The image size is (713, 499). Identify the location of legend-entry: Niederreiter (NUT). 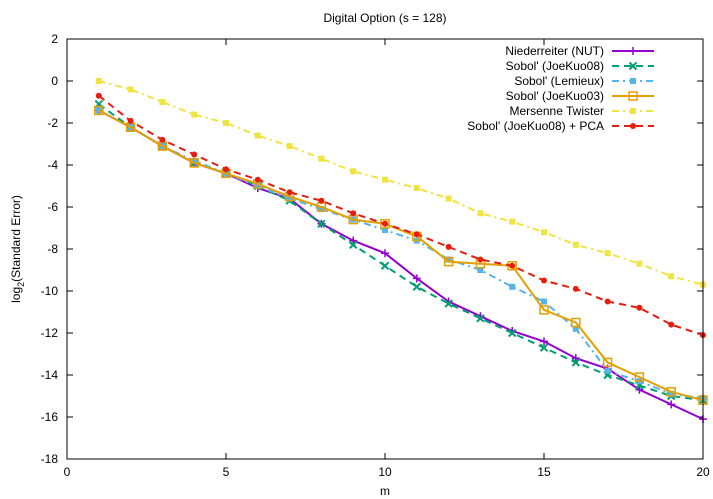
(579, 51).